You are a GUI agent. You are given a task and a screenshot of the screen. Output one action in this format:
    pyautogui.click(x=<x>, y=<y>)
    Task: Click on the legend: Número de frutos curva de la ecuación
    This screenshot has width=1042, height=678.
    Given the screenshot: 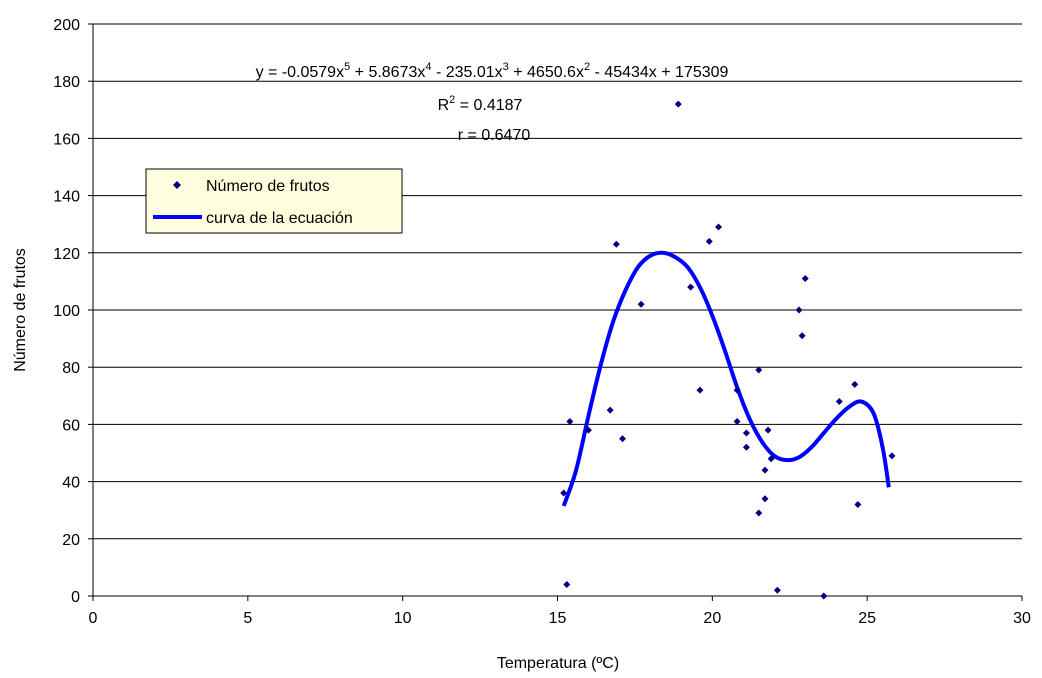 What is the action you would take?
    pyautogui.click(x=274, y=201)
    